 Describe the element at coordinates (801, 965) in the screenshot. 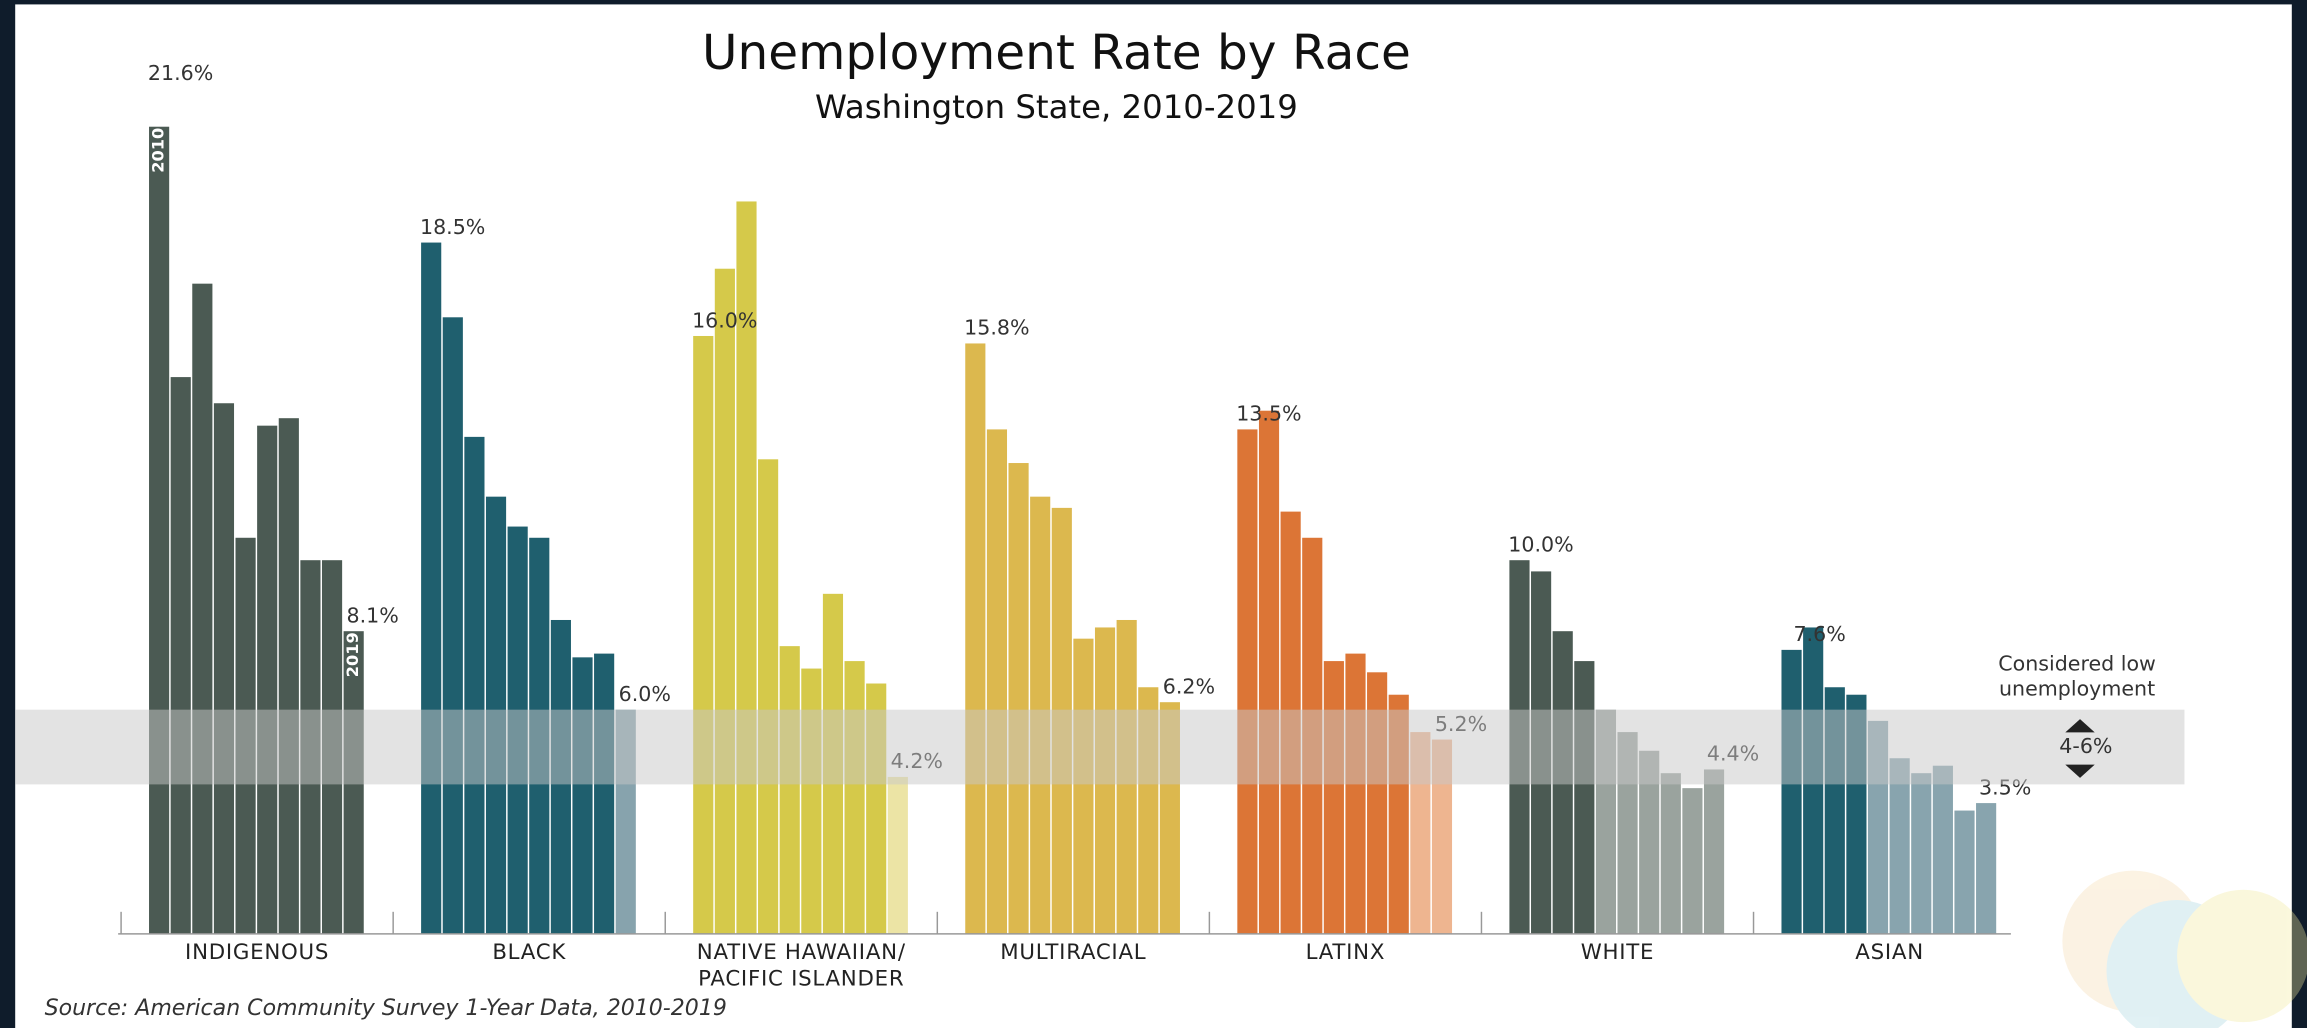

I see `x-tick-label: NATIVE HAWAIIAN/PACIFIC ISLANDER` at that location.